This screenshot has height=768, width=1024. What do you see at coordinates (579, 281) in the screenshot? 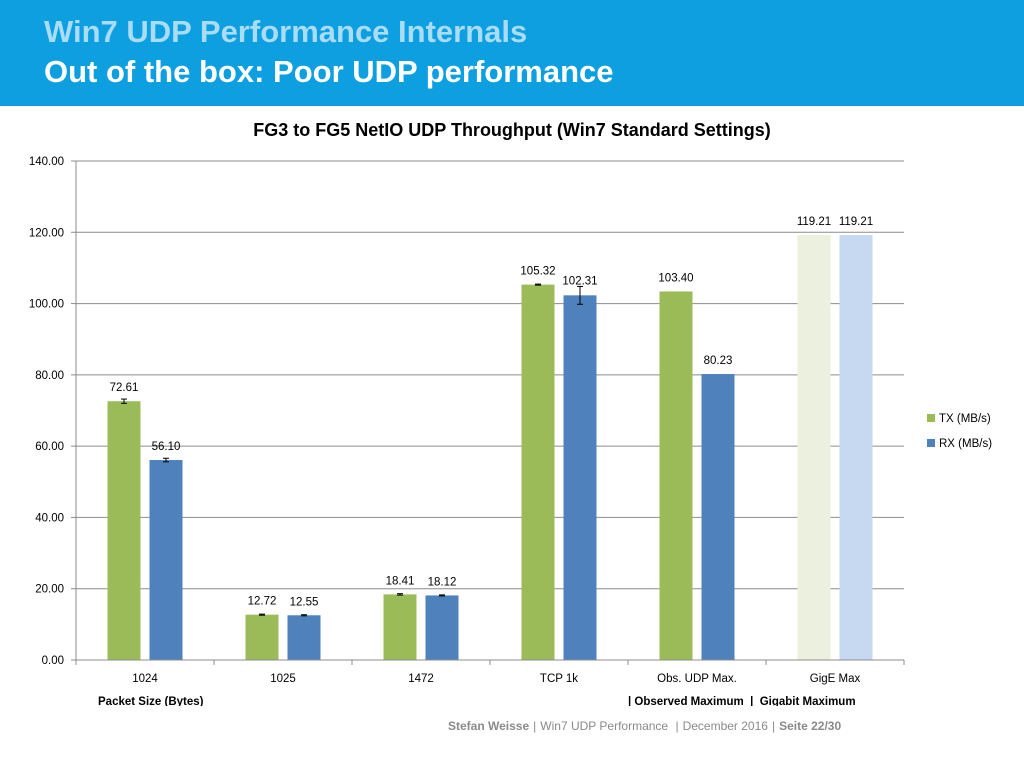
I see `data-label: 102.31` at bounding box center [579, 281].